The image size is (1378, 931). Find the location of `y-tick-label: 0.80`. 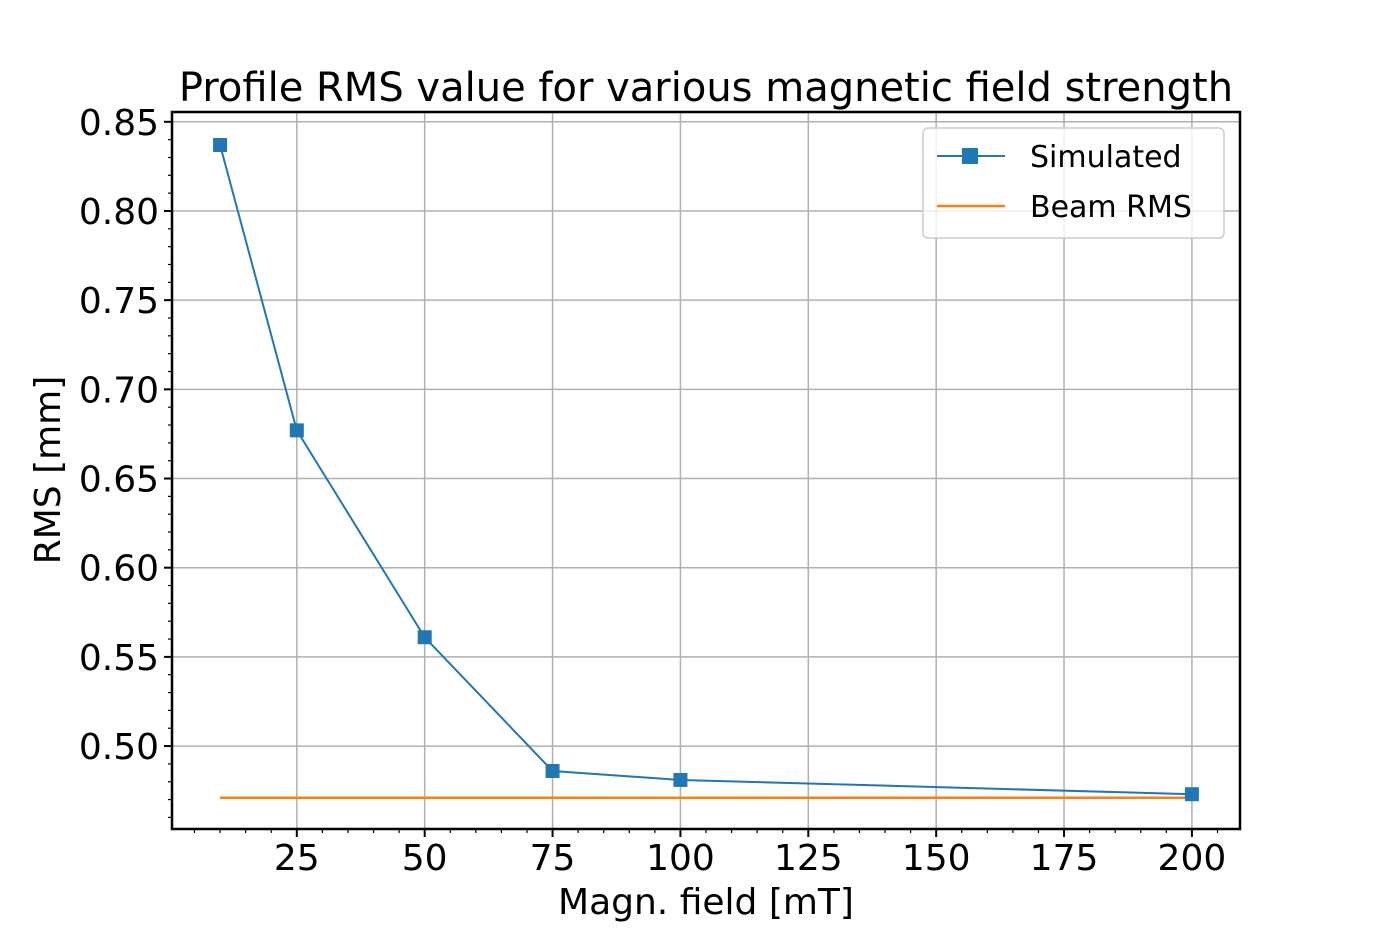

y-tick-label: 0.80 is located at coordinates (119, 212).